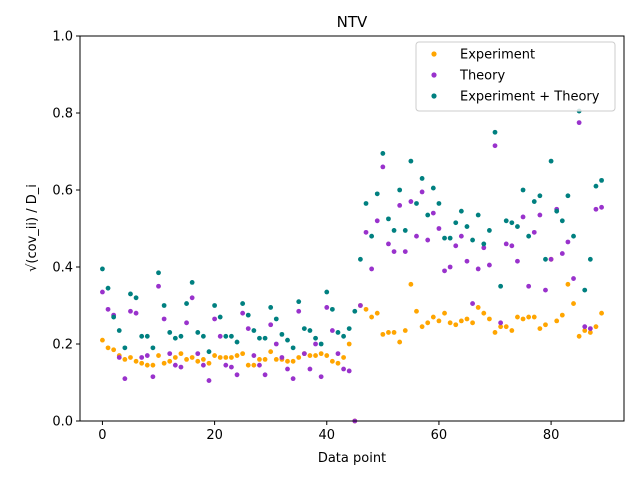 This screenshot has height=480, width=640. I want to click on y-tick-label: 1.0, so click(62, 37).